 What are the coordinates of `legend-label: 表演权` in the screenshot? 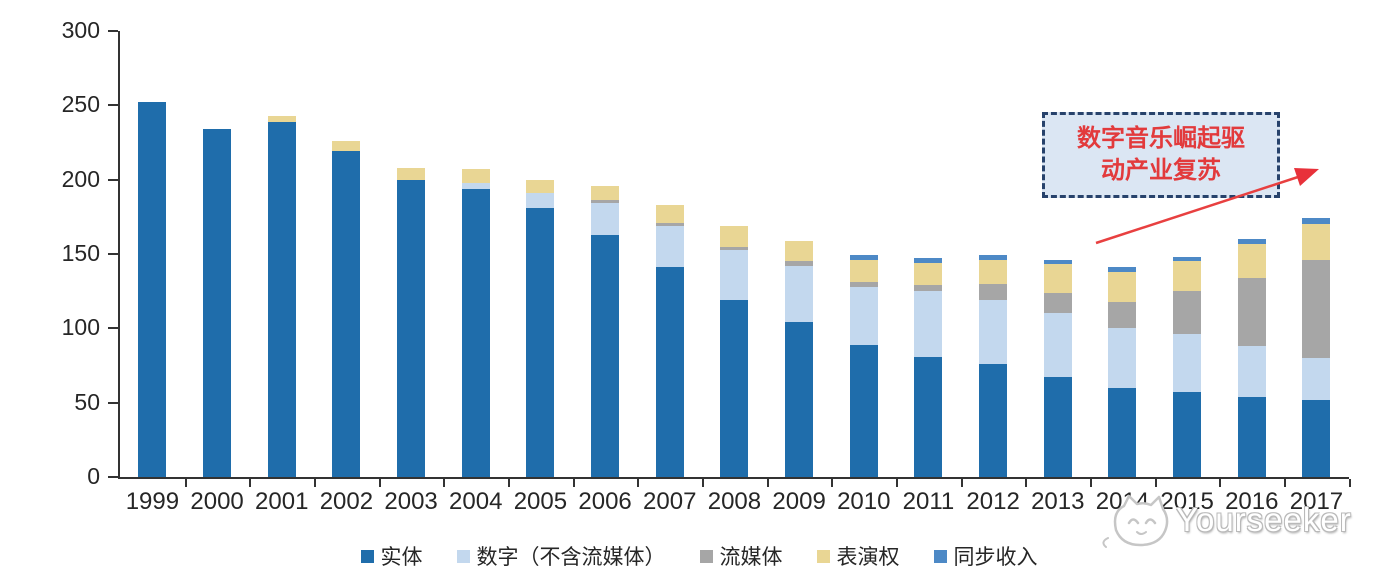 It's located at (868, 557).